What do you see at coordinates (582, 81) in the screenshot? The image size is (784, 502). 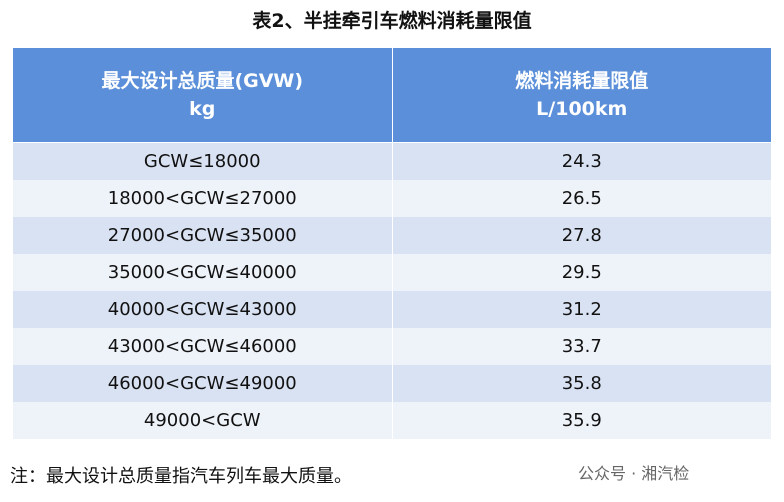 I see `header-line: 燃料消耗量限值` at bounding box center [582, 81].